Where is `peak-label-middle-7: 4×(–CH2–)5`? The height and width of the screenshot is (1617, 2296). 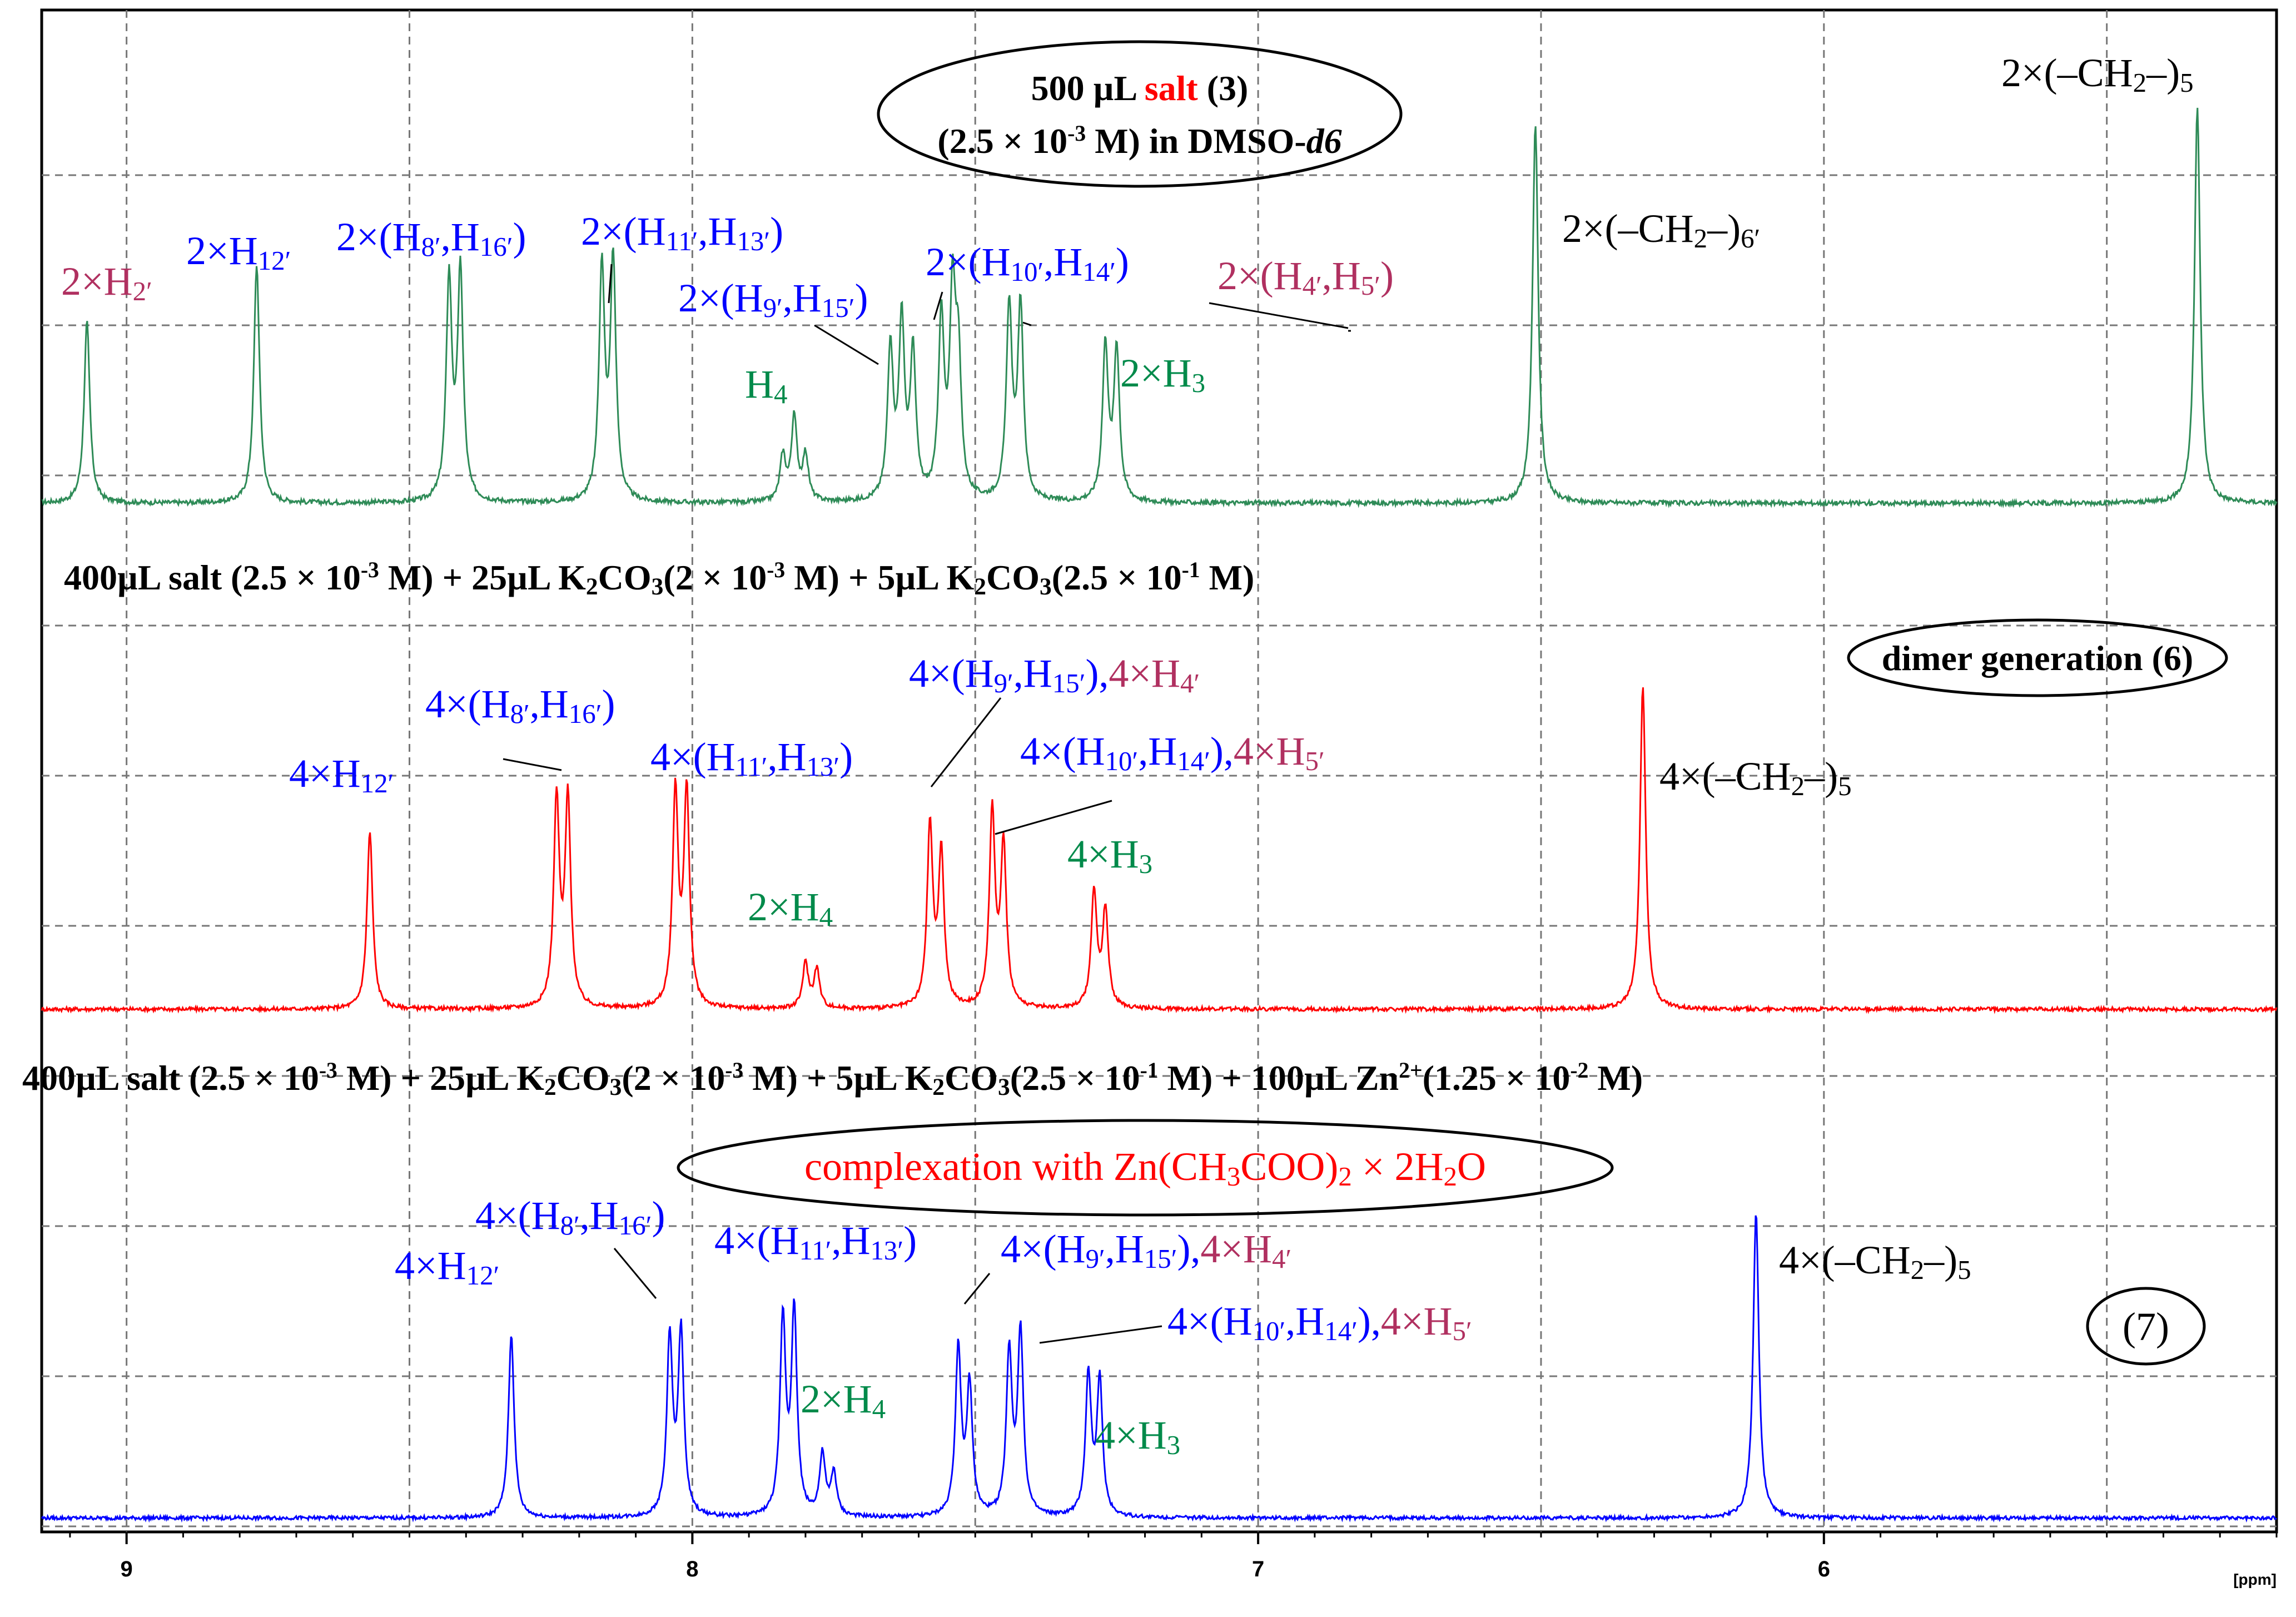
peak-label-middle-7: 4×(–CH2–)5 is located at coordinates (1755, 778).